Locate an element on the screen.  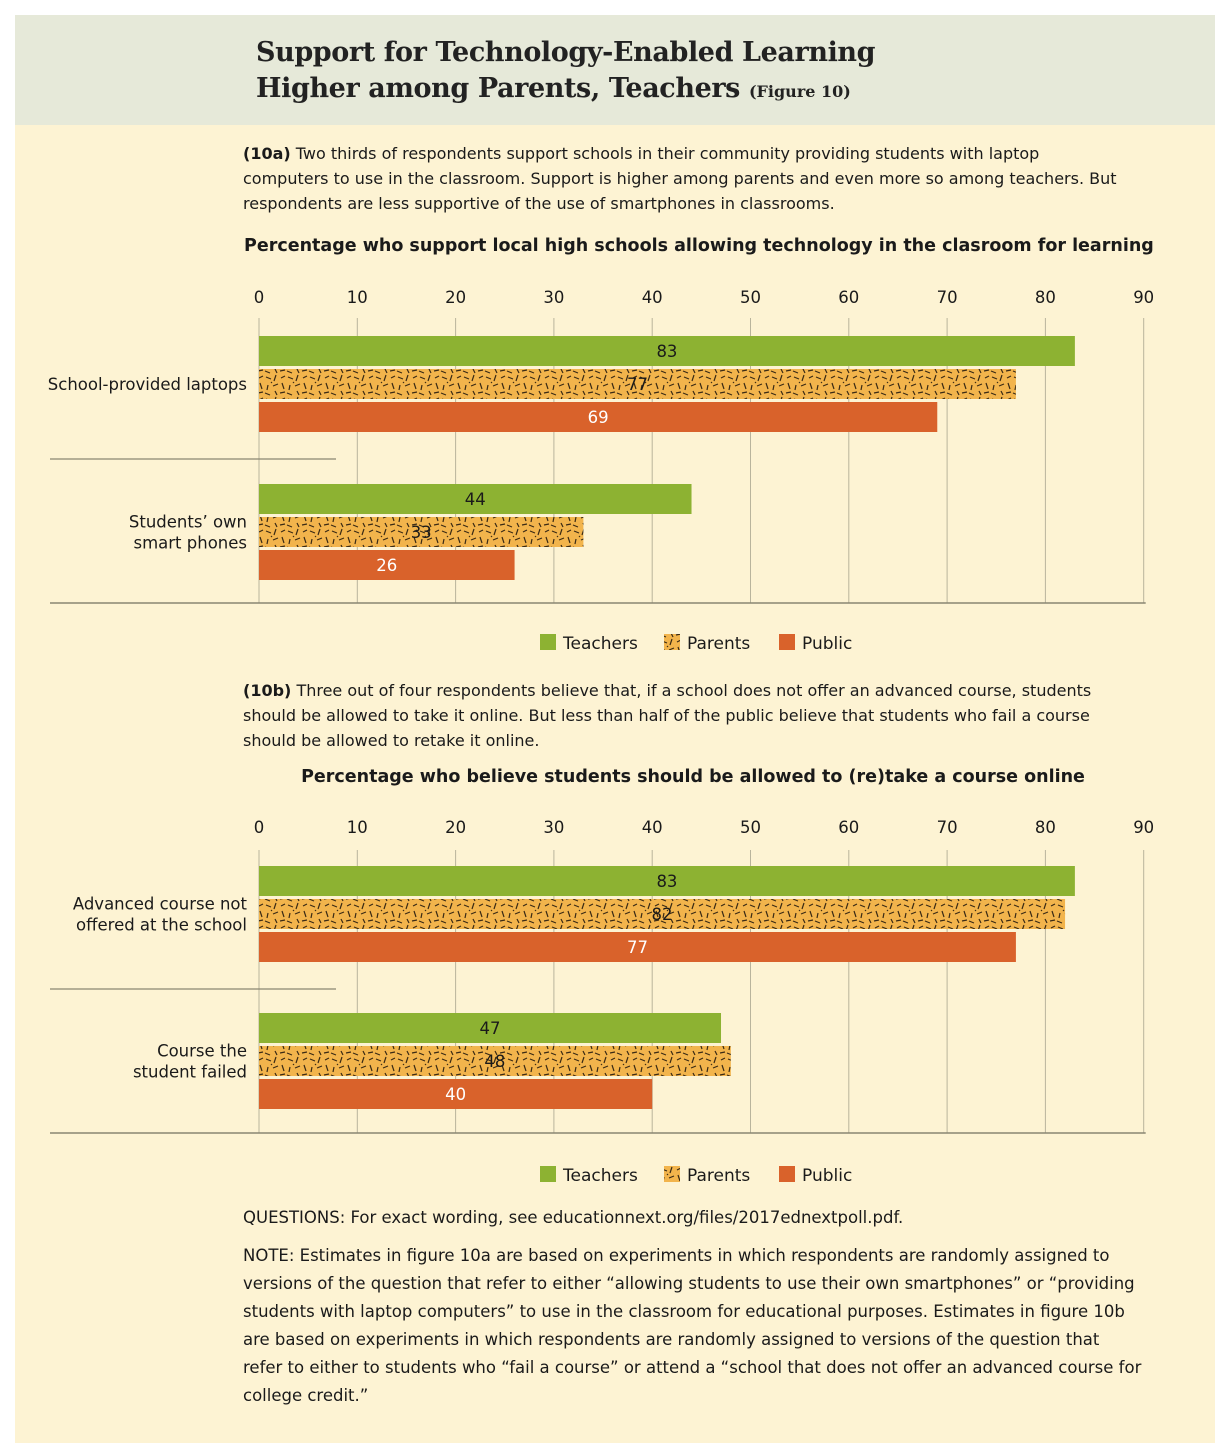
bar-value-label: 44 is located at coordinates (475, 499).